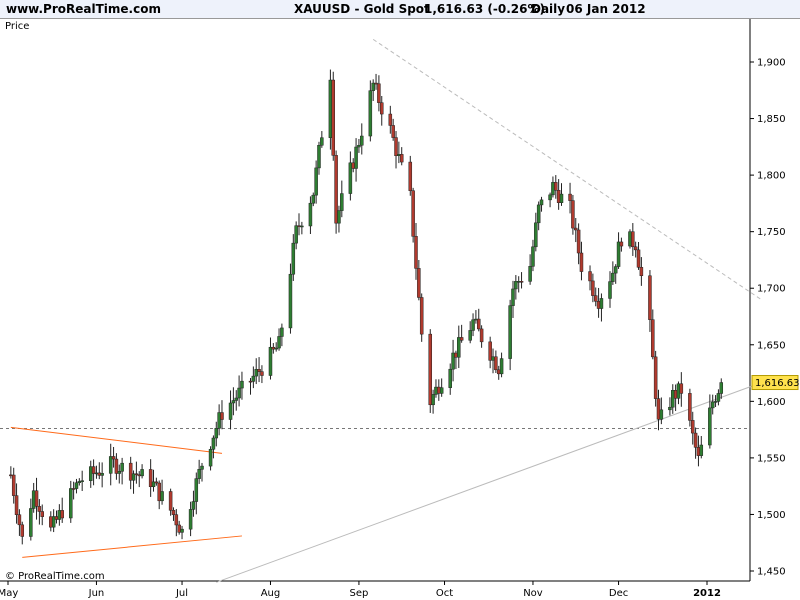 The image size is (800, 600). I want to click on y-tick-label: 1,850, so click(771, 119).